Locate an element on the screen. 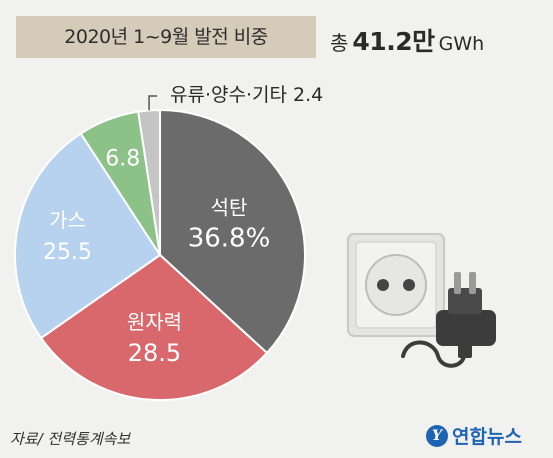 This screenshot has height=458, width=553. yonhap-logo: Y 연합뉴스 is located at coordinates (474, 435).